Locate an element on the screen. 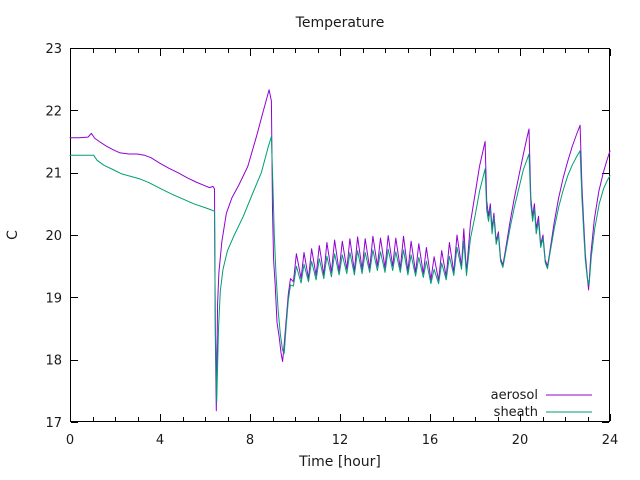 This screenshot has height=480, width=640. x-tick-label: 12 is located at coordinates (340, 440).